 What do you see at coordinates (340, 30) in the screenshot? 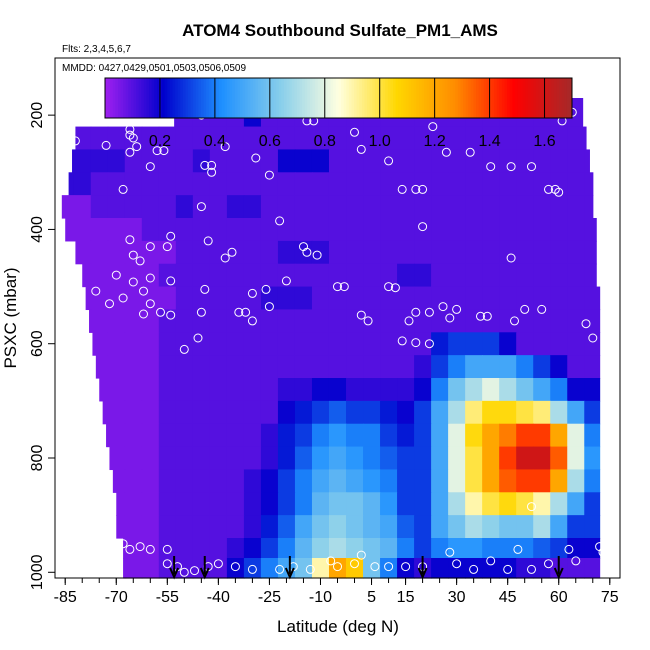
I see `chart-title: ATOM4 Southbound Sulfate_PM1_AMS` at bounding box center [340, 30].